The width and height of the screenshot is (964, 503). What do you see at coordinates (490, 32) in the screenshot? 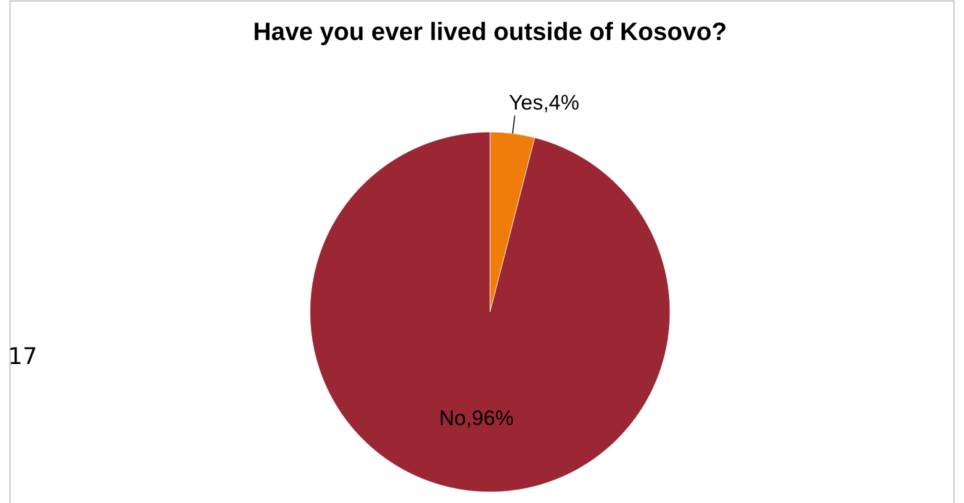
I see `chart-title: Have you ever lived outside of Kosovo?` at bounding box center [490, 32].